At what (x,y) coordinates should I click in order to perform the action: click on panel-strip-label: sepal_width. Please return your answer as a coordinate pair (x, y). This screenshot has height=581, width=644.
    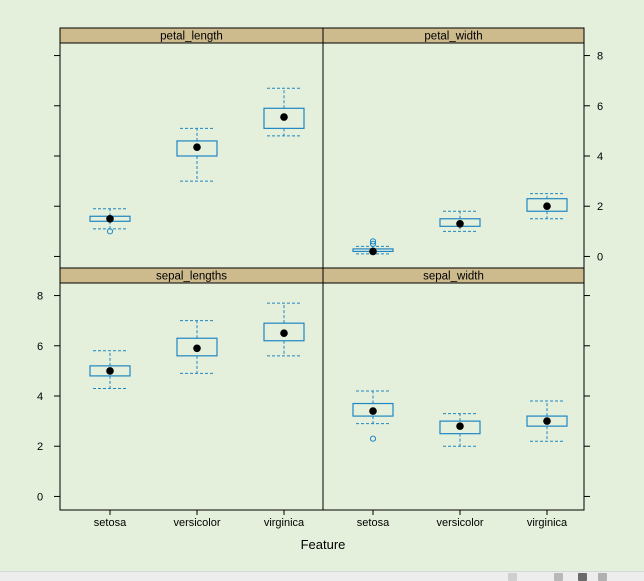
    Looking at the image, I should click on (453, 277).